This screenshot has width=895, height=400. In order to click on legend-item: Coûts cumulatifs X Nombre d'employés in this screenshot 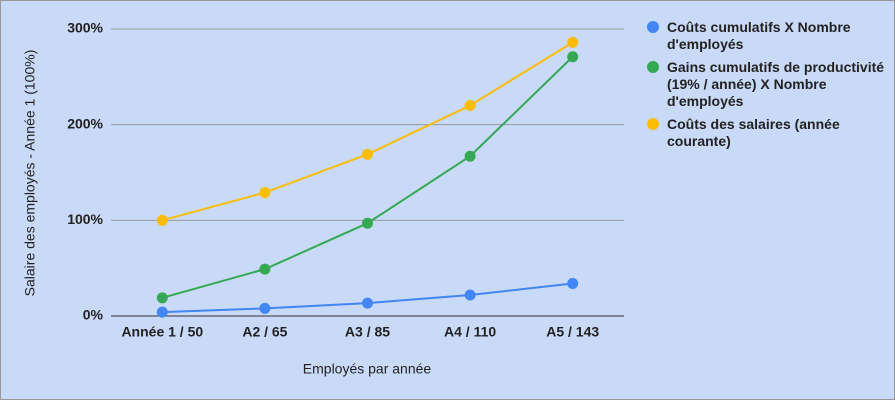, I will do `click(767, 36)`.